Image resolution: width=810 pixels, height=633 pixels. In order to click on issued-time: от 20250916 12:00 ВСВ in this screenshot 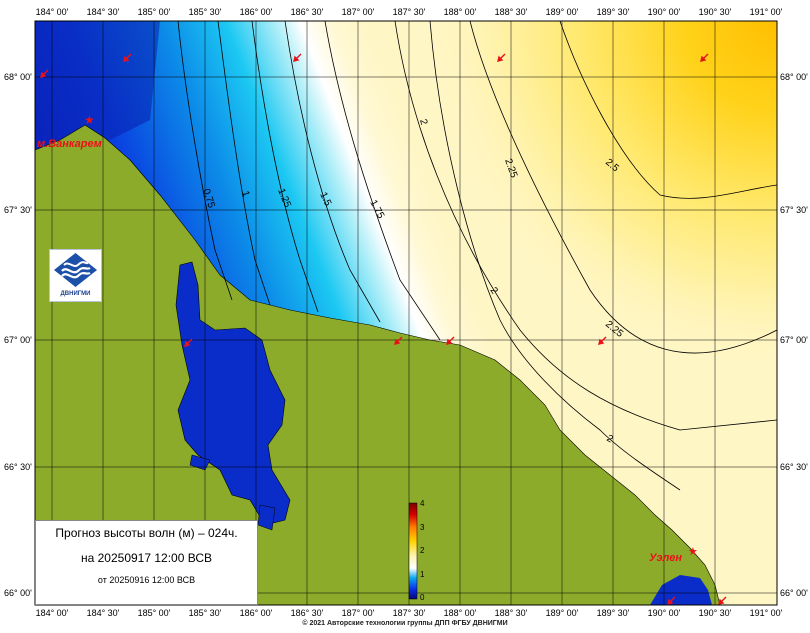, I will do `click(146, 580)`.